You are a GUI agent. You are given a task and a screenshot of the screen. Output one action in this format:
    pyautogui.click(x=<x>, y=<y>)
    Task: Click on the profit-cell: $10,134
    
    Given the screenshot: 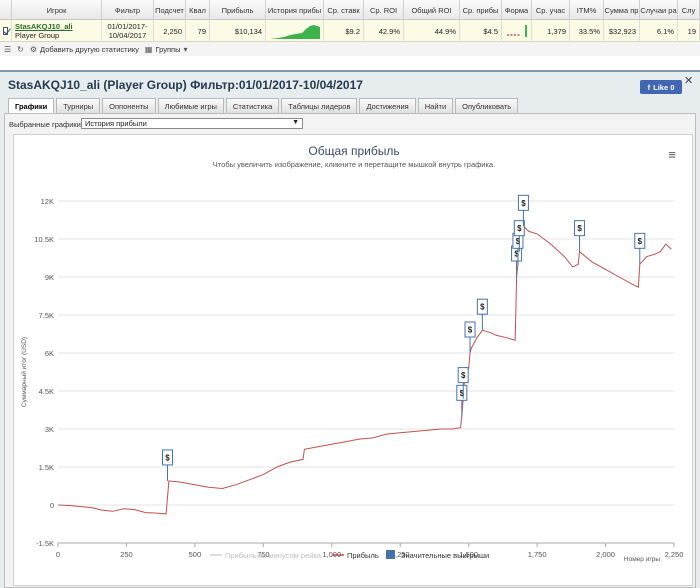 What is the action you would take?
    pyautogui.click(x=238, y=31)
    